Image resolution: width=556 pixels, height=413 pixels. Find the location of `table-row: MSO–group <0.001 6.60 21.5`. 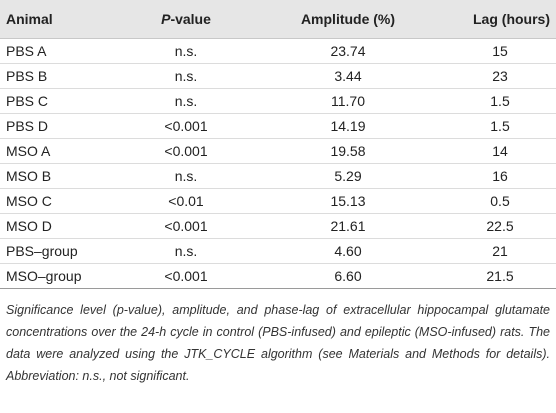

table-row: MSO–group <0.001 6.60 21.5 is located at coordinates (278, 276).